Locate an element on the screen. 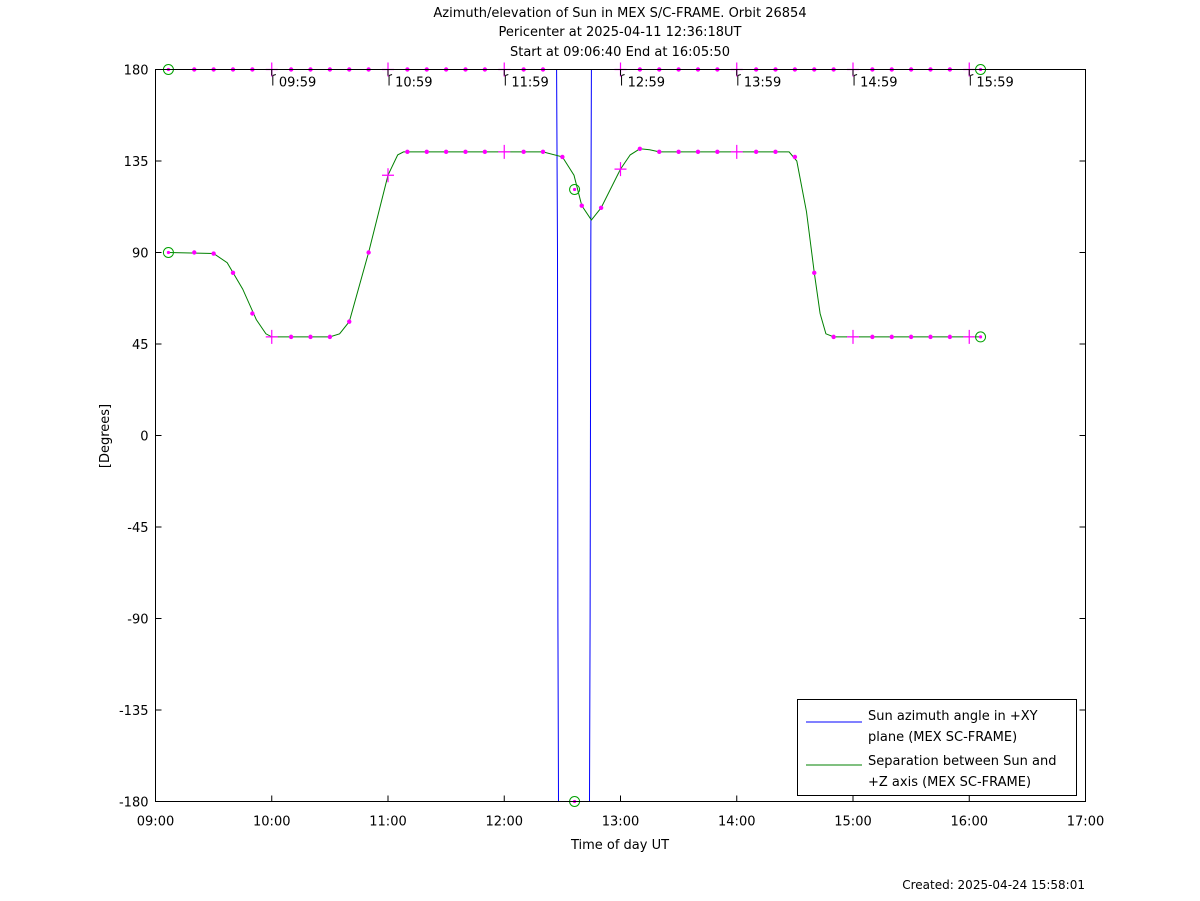 Image resolution: width=1200 pixels, height=901 pixels. chart-subtitle-start-end: Start at 09:06:40 End at 16:05:50 is located at coordinates (620, 52).